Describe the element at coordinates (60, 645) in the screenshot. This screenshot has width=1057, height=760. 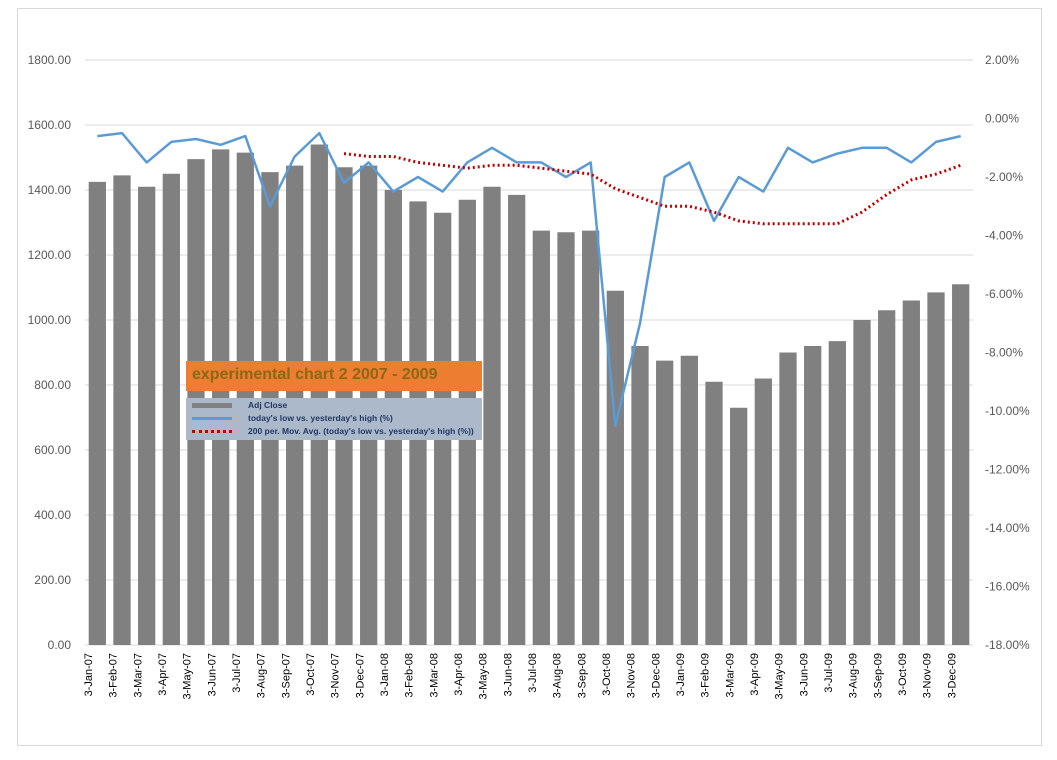
I see `left-tick-label: 0.00` at that location.